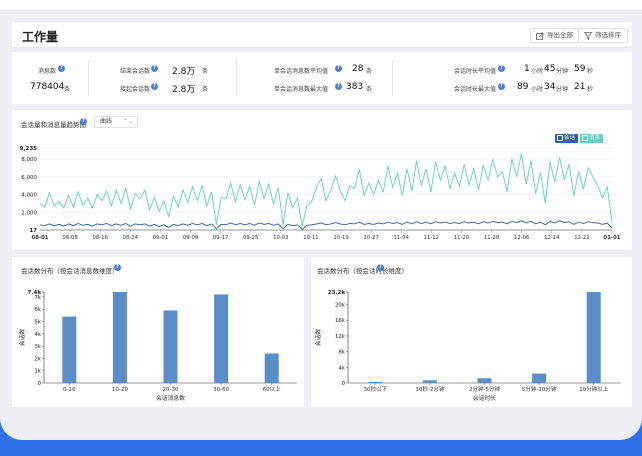 Image resolution: width=642 pixels, height=456 pixels. What do you see at coordinates (29, 213) in the screenshot?
I see `y-tick-label: 2,000` at bounding box center [29, 213].